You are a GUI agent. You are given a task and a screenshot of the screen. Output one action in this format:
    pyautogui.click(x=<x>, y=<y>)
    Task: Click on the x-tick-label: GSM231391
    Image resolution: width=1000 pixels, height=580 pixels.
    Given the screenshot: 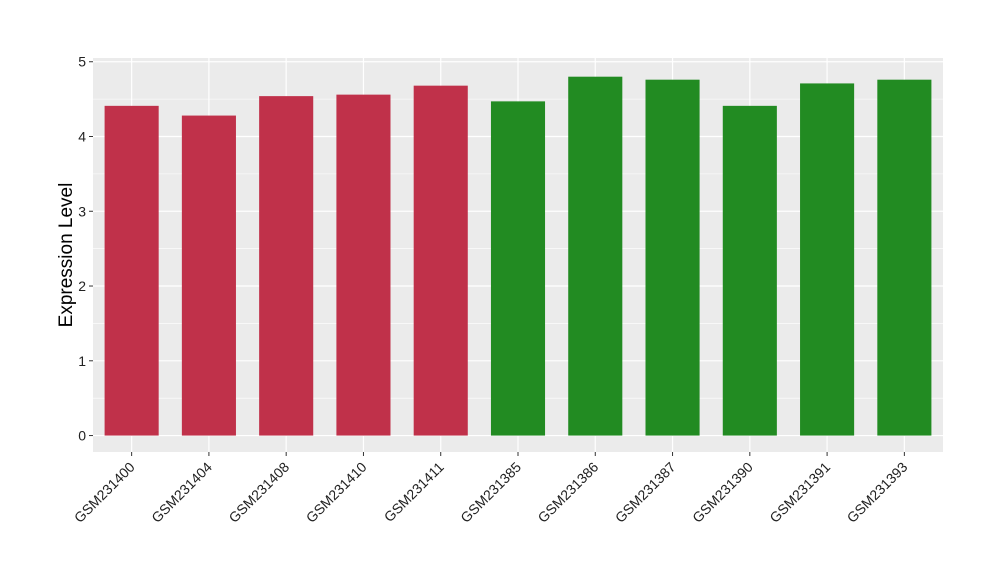 What is the action you would take?
    pyautogui.click(x=799, y=492)
    